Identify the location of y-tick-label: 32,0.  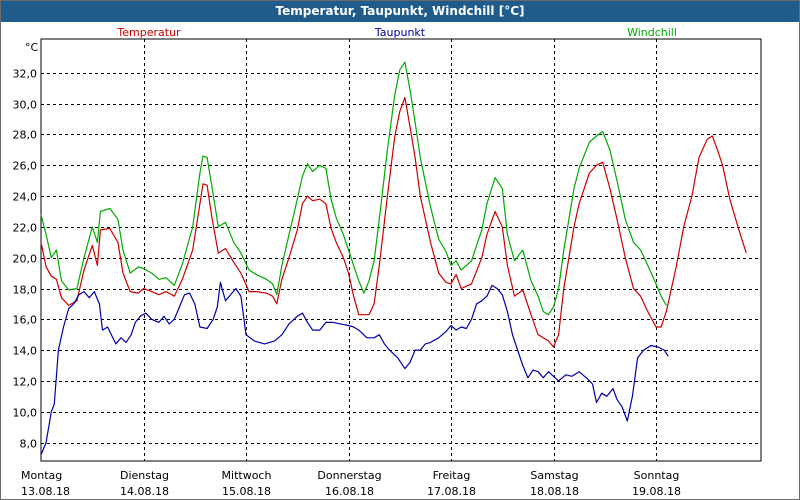
(25, 74).